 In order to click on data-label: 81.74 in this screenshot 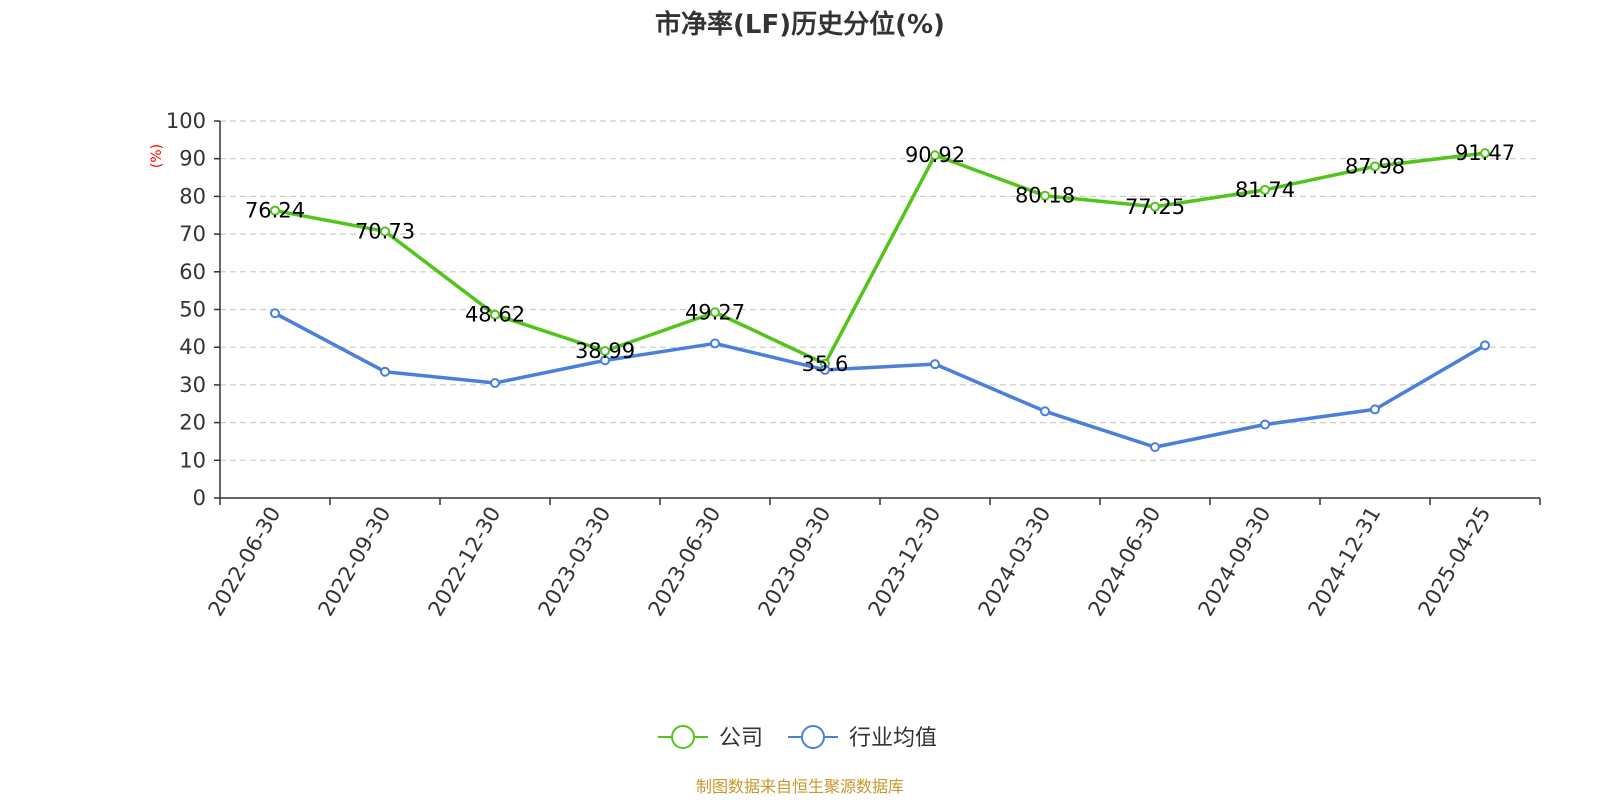, I will do `click(1265, 190)`.